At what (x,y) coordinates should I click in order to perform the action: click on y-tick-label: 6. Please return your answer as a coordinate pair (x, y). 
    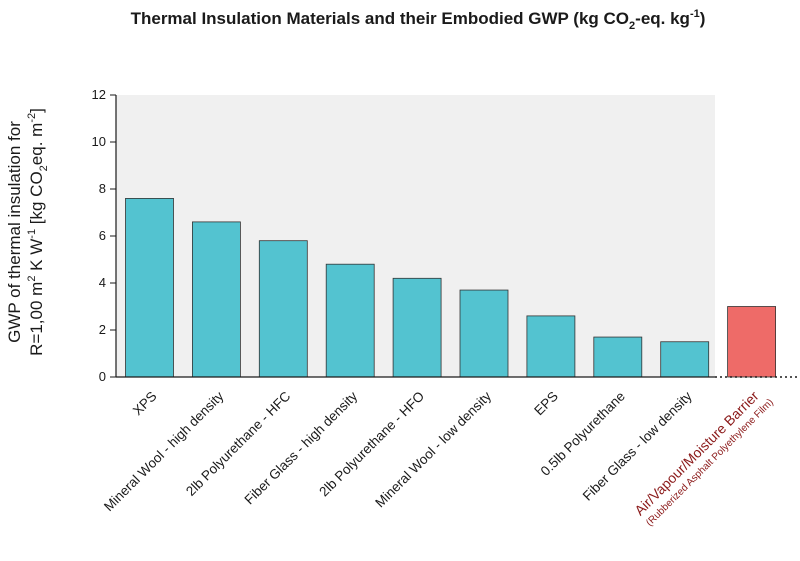
    Looking at the image, I should click on (102, 235).